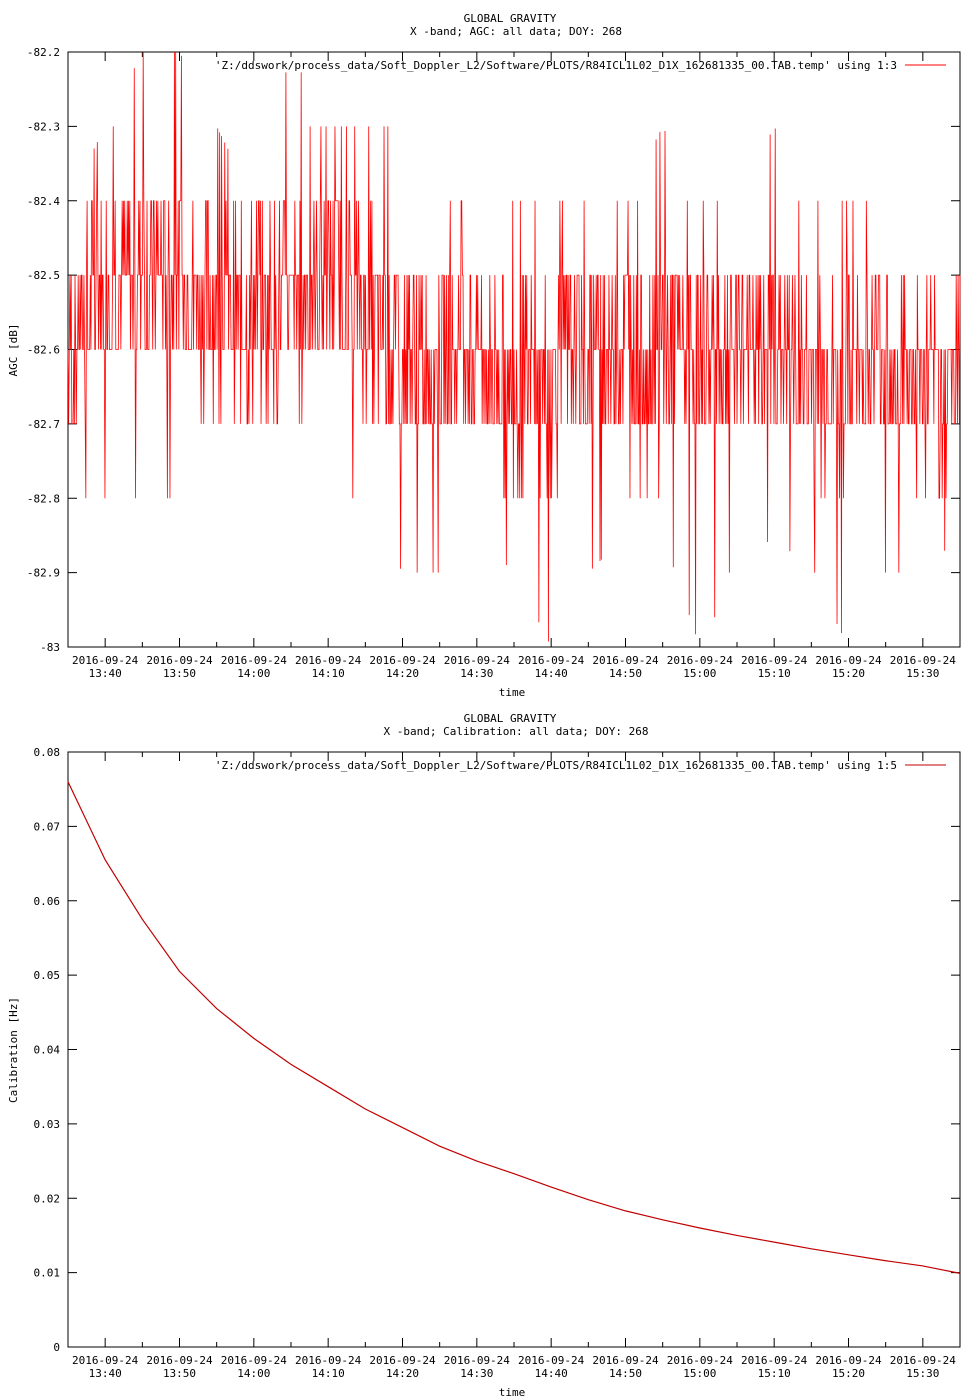 The width and height of the screenshot is (980, 1400). What do you see at coordinates (47, 826) in the screenshot?
I see `calibration-y-tick-label: 0.07` at bounding box center [47, 826].